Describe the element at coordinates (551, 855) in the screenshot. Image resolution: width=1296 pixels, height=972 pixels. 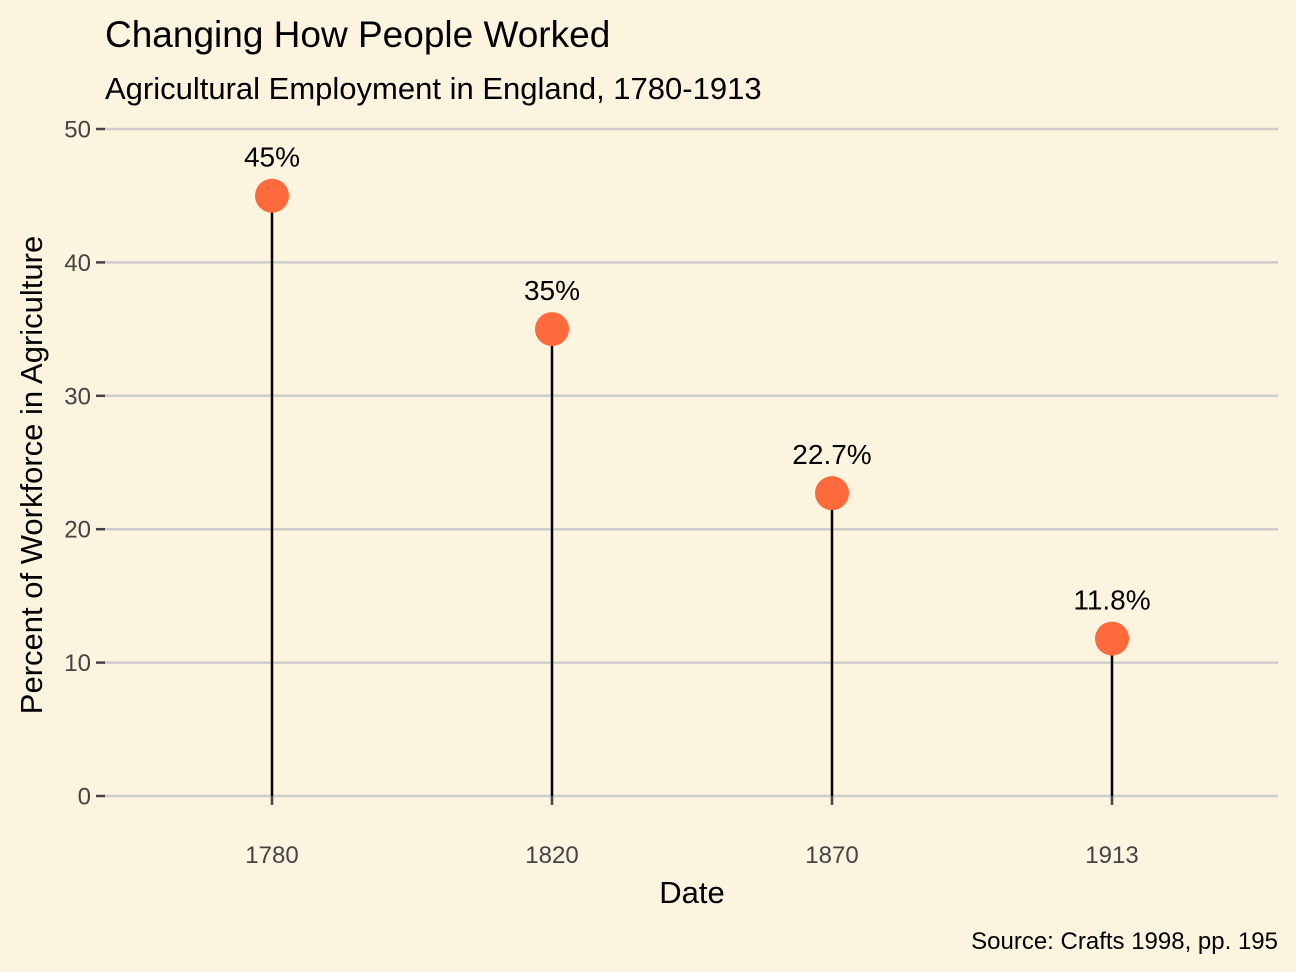
I see `x-tick-label: 1820` at that location.